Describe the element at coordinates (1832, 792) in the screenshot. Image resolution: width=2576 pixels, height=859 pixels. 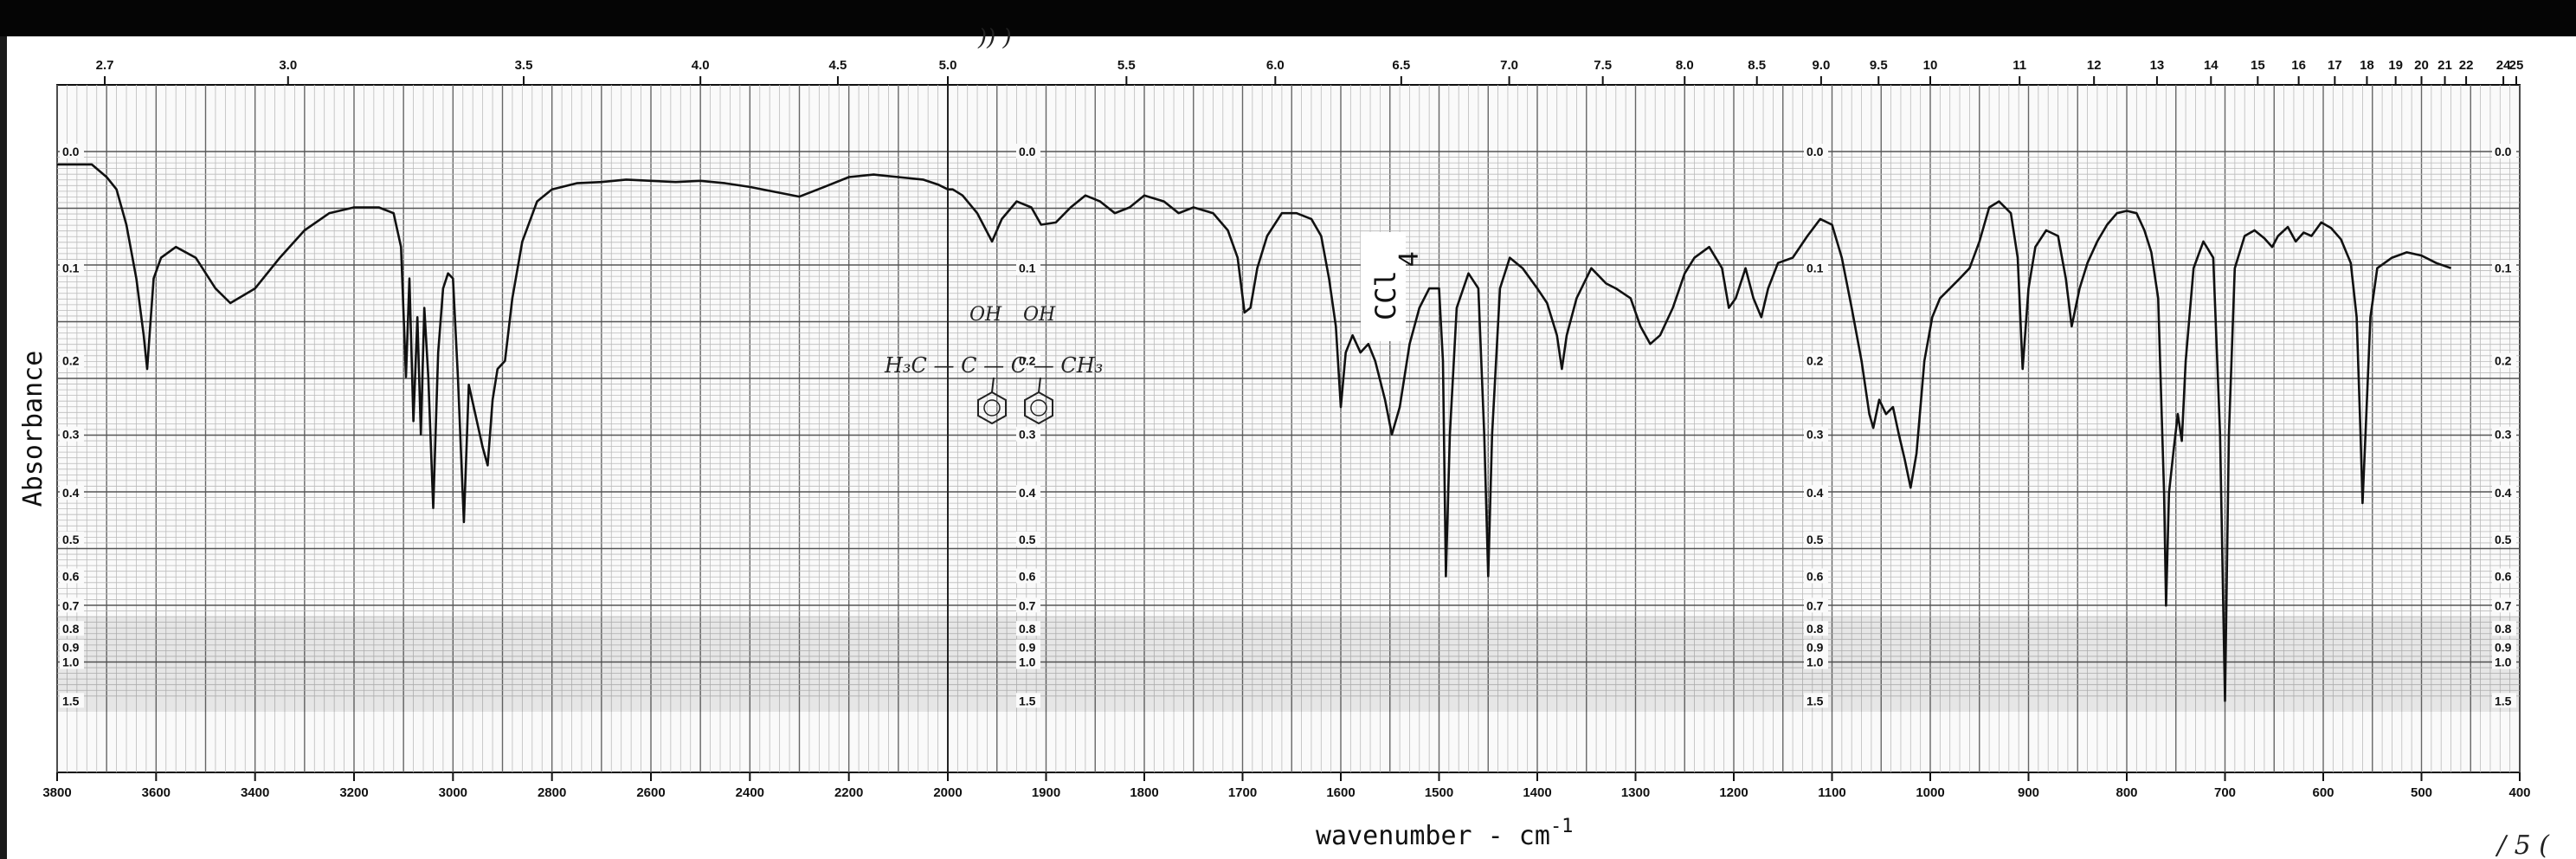
I see `wavenumber-tick-label: 1100` at that location.